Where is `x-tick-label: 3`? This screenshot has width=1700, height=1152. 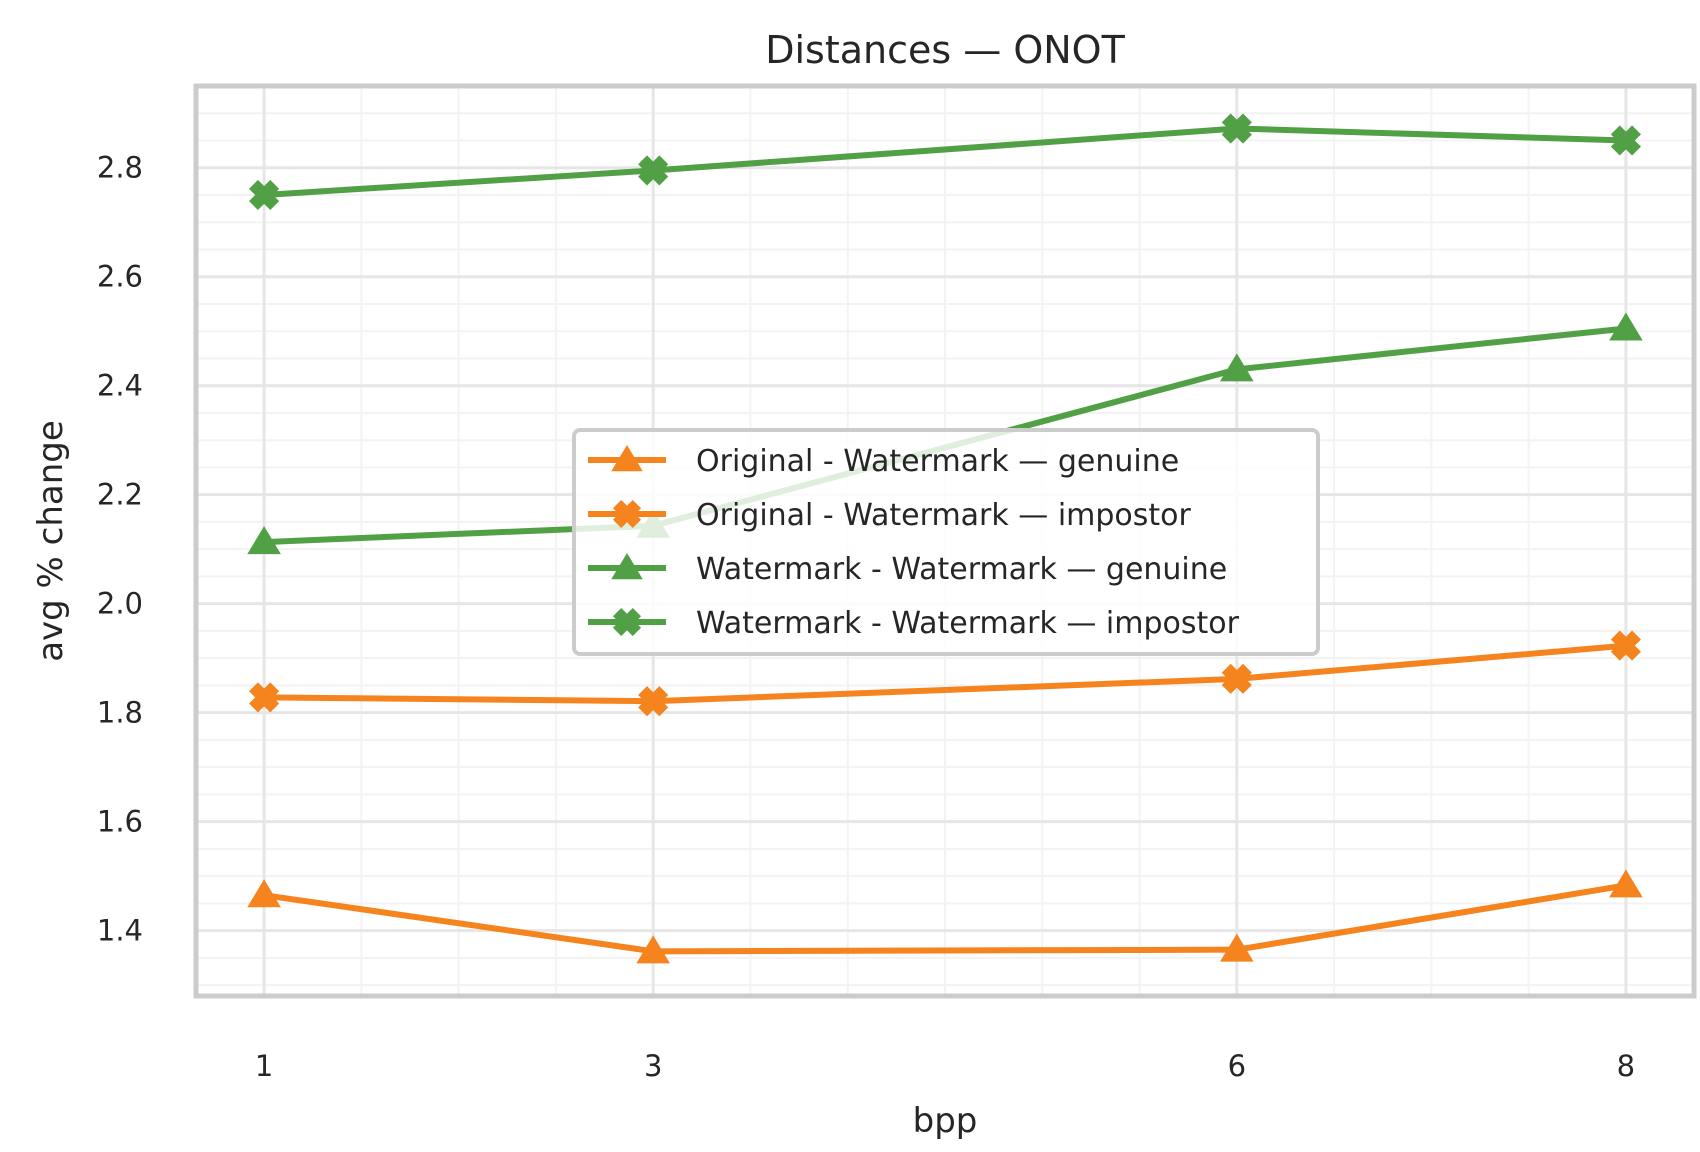 x-tick-label: 3 is located at coordinates (653, 1066).